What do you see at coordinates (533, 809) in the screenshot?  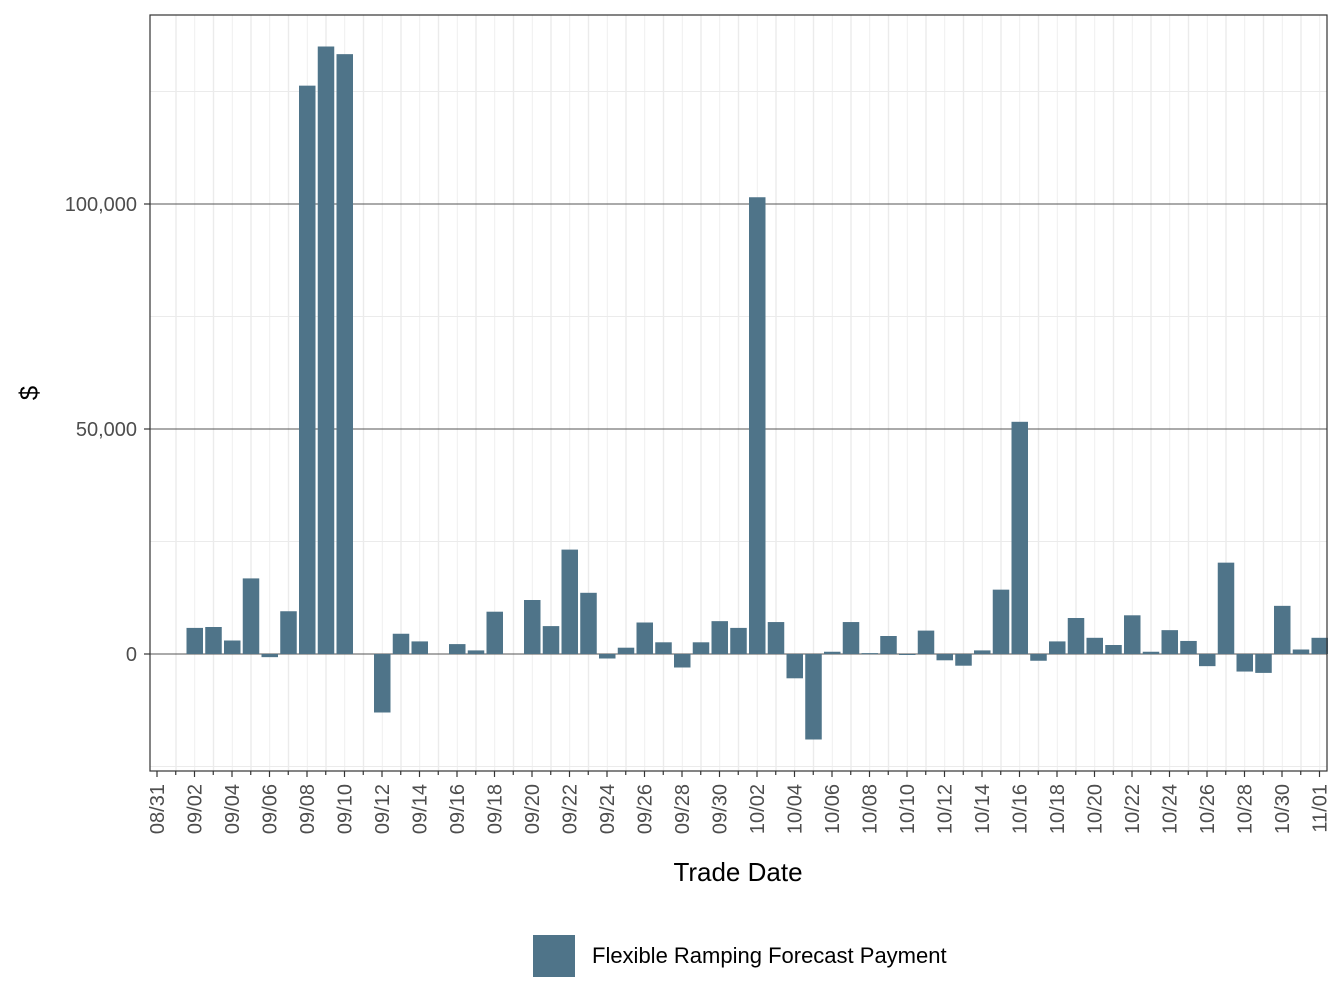 I see `x-tick-label: 09/20` at bounding box center [533, 809].